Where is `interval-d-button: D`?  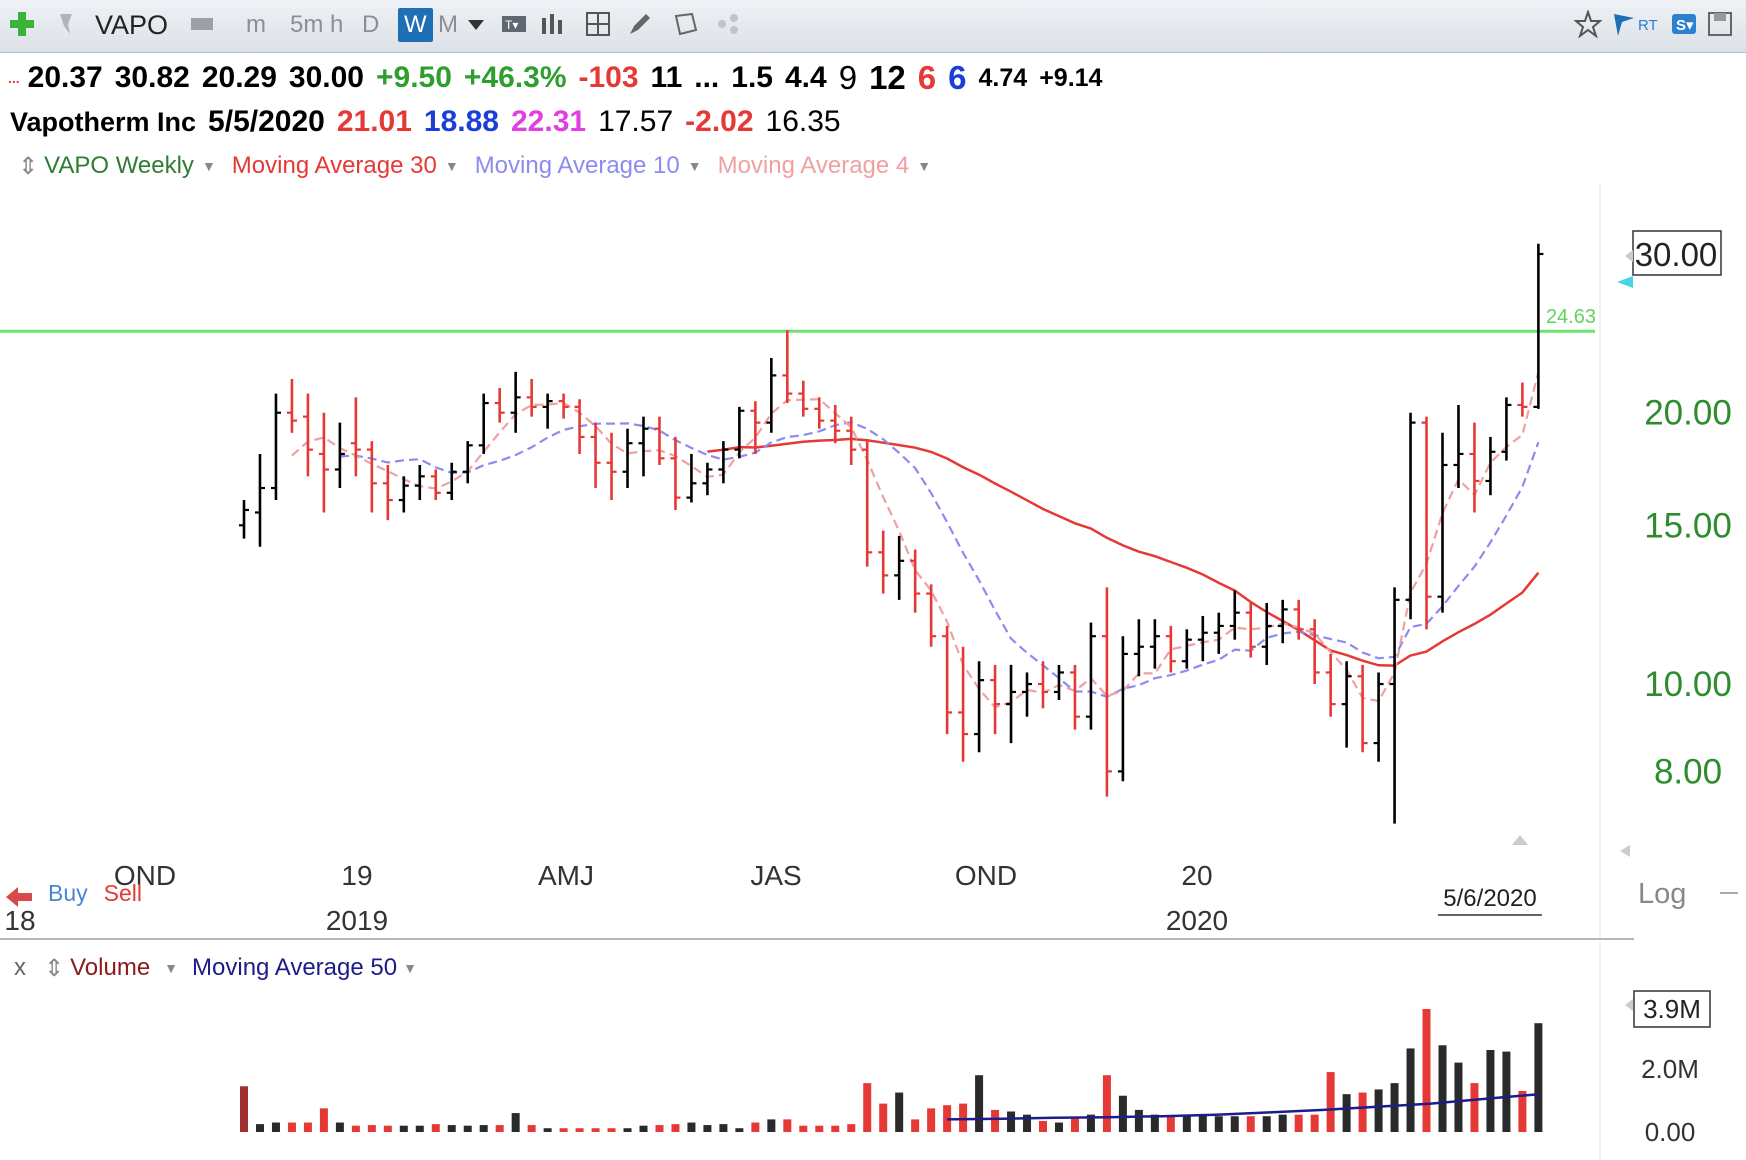 interval-d-button: D is located at coordinates (371, 24).